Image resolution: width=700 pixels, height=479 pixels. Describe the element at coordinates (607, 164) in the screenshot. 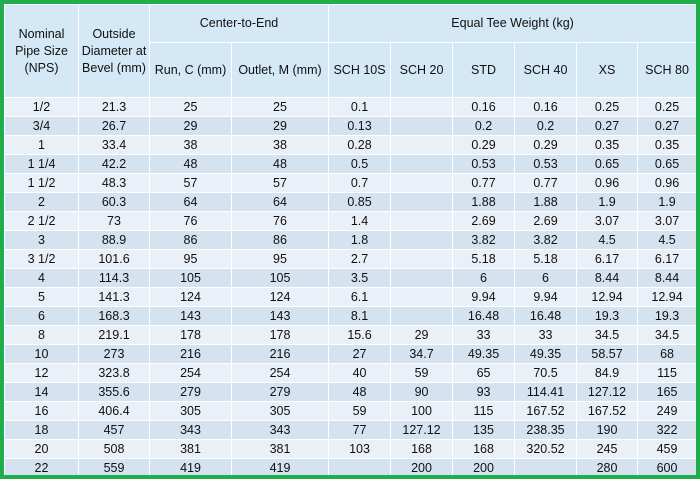

I see `cell-xs: 0.65` at that location.